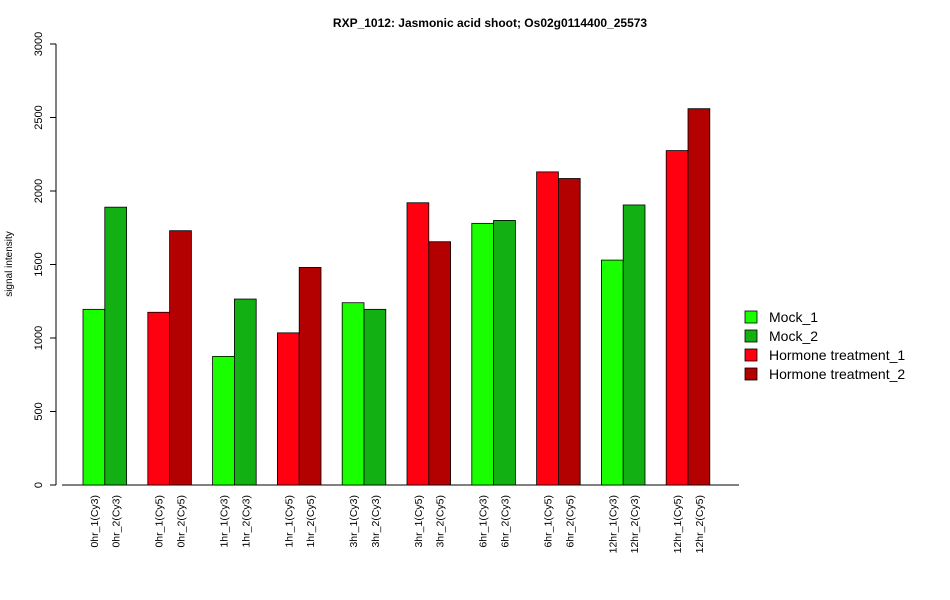 Image resolution: width=950 pixels, height=600 pixels. What do you see at coordinates (9, 264) in the screenshot?
I see `y-axis-label: signal intensity` at bounding box center [9, 264].